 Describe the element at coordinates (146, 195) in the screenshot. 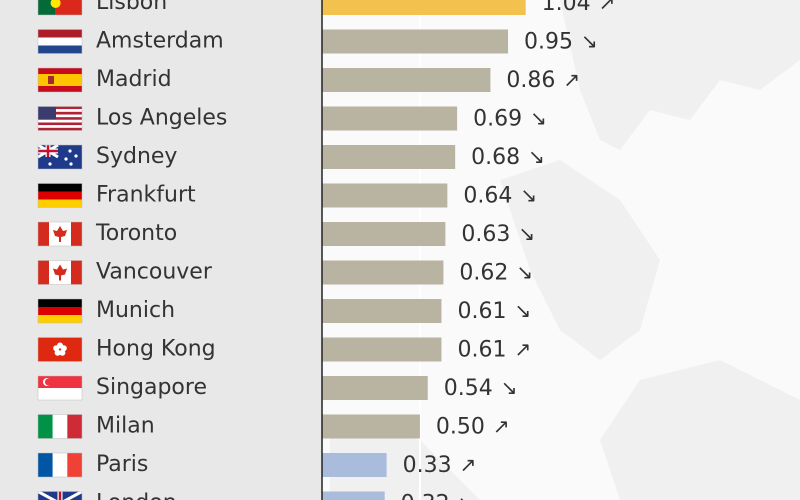

I see `category-label: Frankfurt` at that location.